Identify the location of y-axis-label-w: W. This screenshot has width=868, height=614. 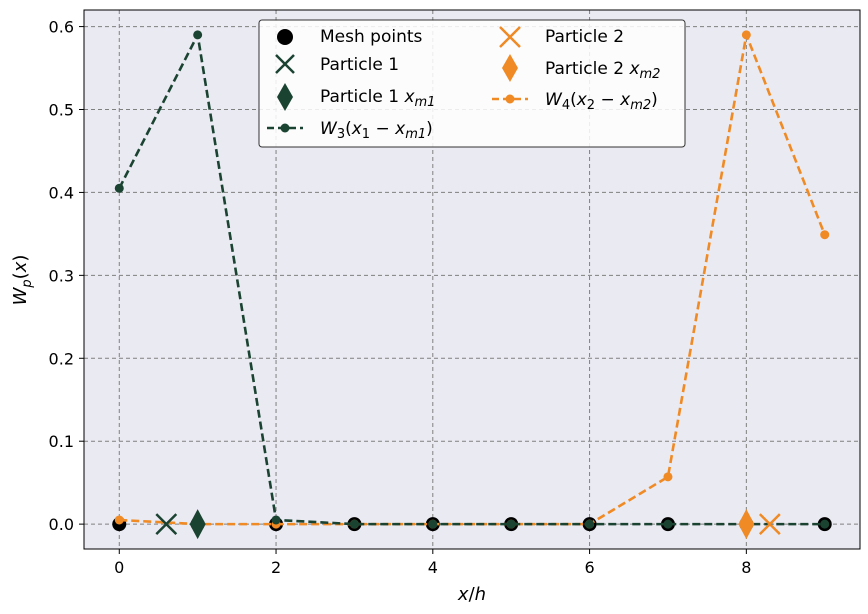
(20, 295).